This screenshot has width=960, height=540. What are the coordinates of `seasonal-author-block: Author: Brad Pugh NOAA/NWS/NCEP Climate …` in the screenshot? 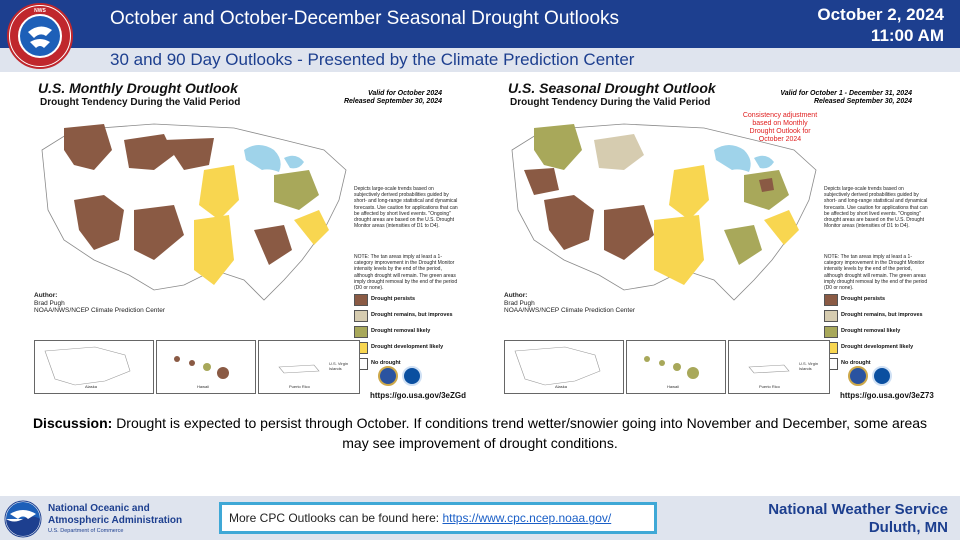 It's located at (569, 303).